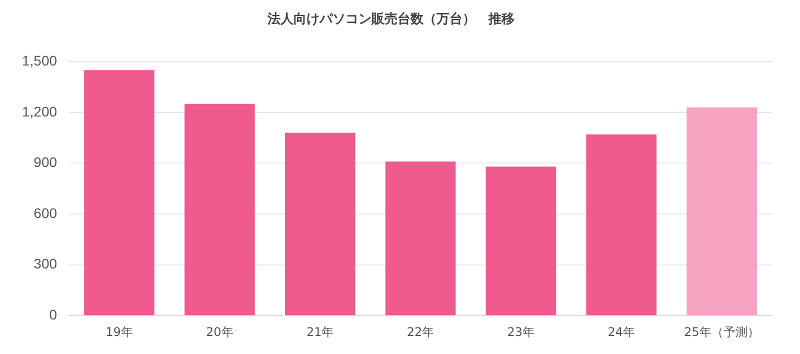 The image size is (800, 354). I want to click on y-tick-label: 1,200, so click(40, 111).